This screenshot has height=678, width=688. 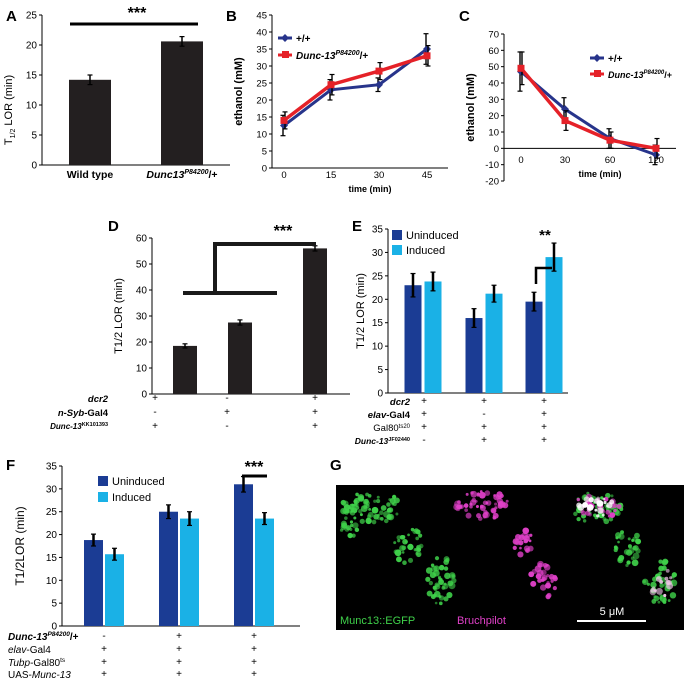 I want to click on c-legend-marker-mut, so click(x=597, y=73).